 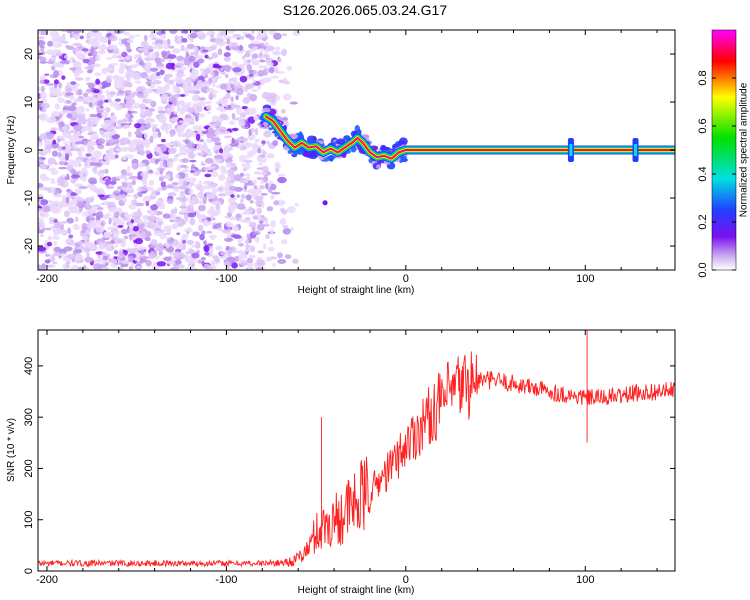 What do you see at coordinates (703, 125) in the screenshot?
I see `colorbar-tick-label: 0.6` at bounding box center [703, 125].